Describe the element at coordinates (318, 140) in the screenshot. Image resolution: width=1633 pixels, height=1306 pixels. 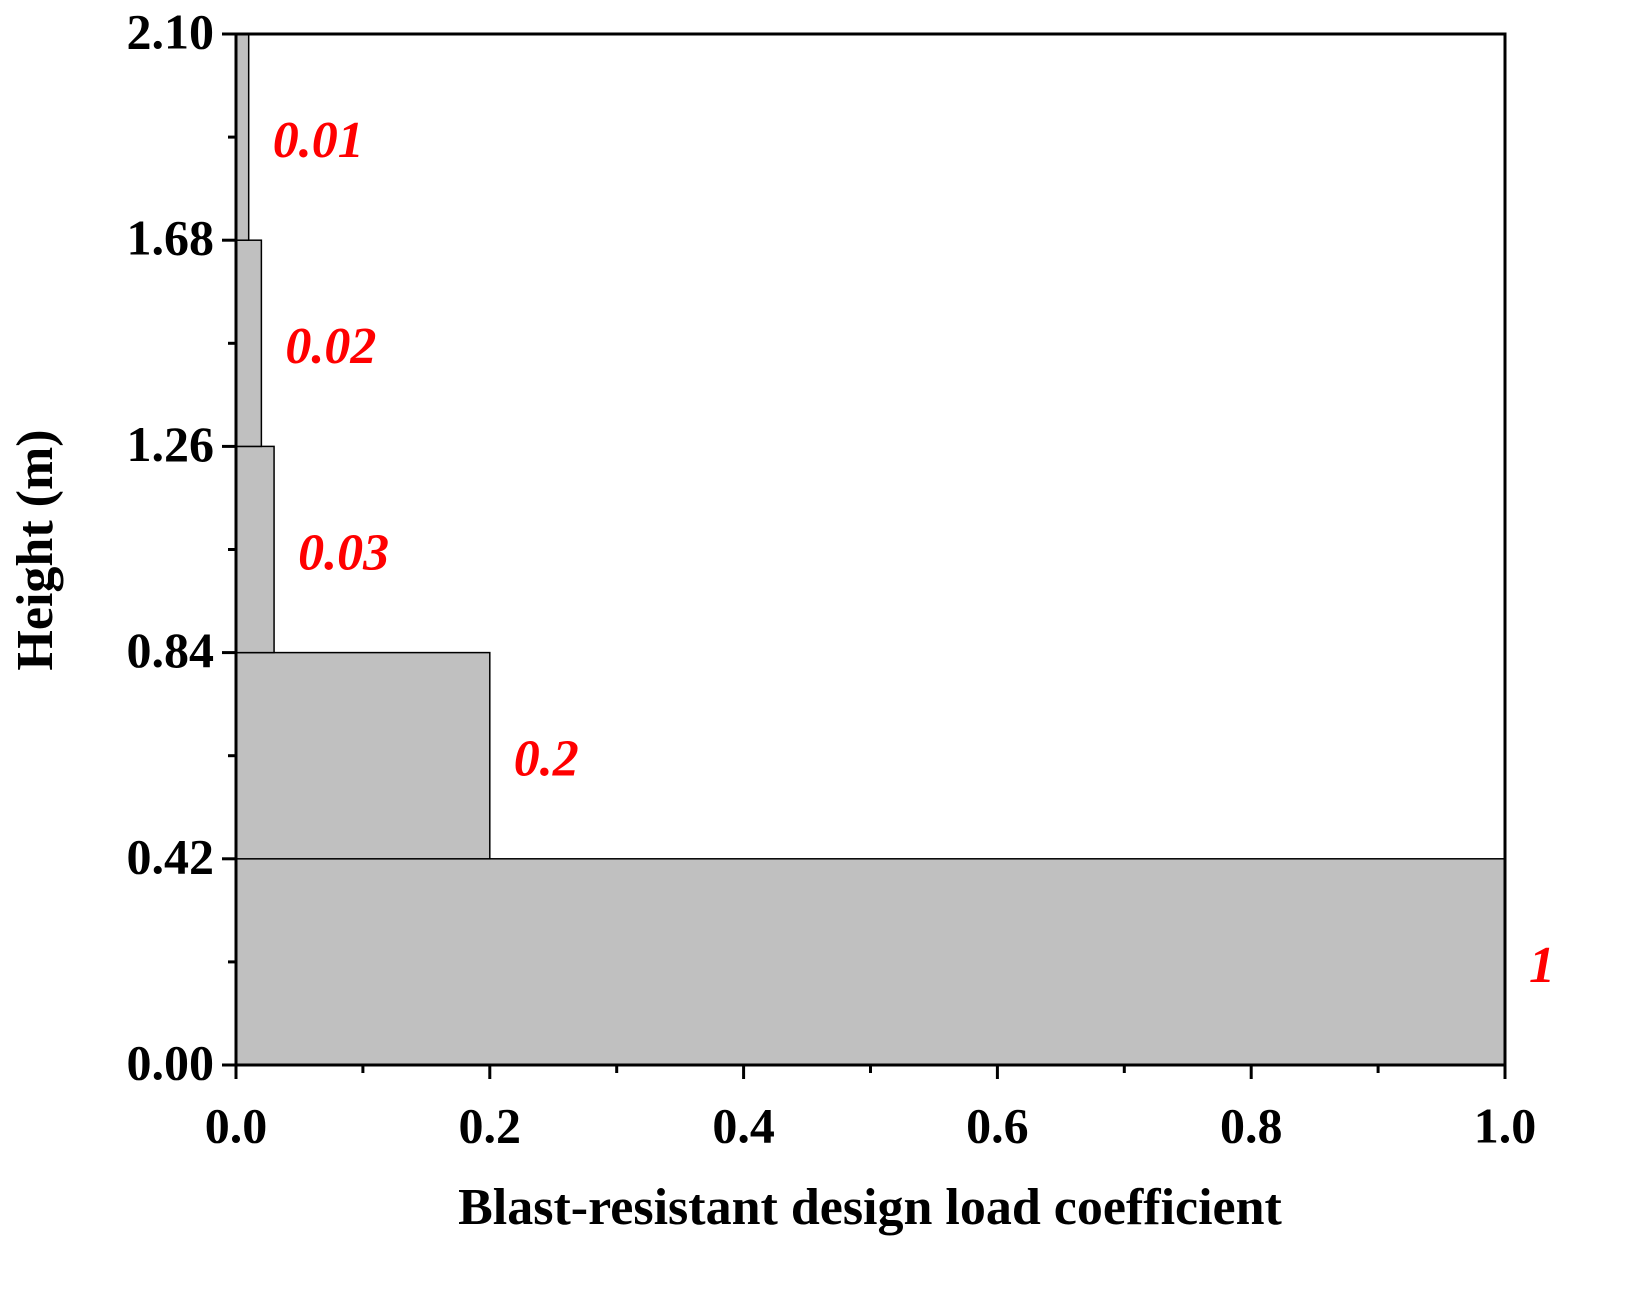
I see `value-label: 0.01` at that location.